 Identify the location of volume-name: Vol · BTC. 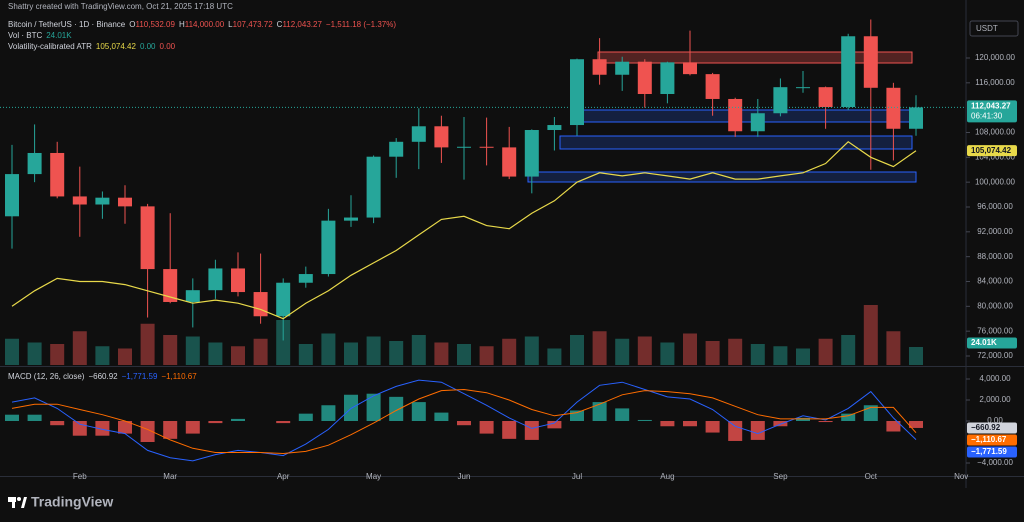
(25, 35).